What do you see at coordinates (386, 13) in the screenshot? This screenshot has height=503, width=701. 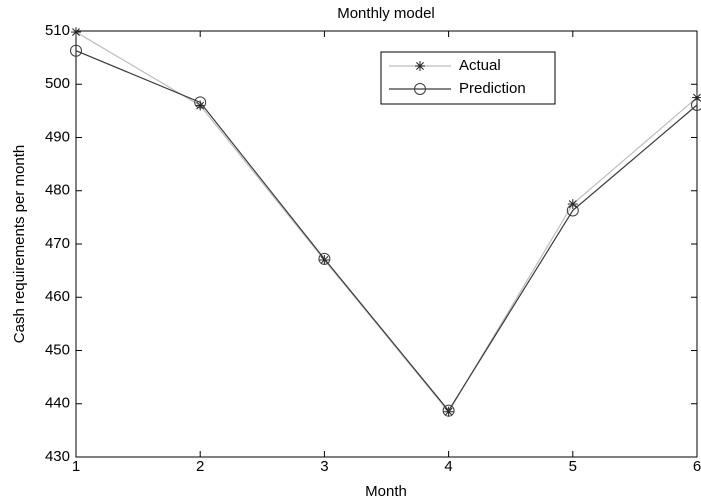 I see `chart-title: Monthly model` at bounding box center [386, 13].